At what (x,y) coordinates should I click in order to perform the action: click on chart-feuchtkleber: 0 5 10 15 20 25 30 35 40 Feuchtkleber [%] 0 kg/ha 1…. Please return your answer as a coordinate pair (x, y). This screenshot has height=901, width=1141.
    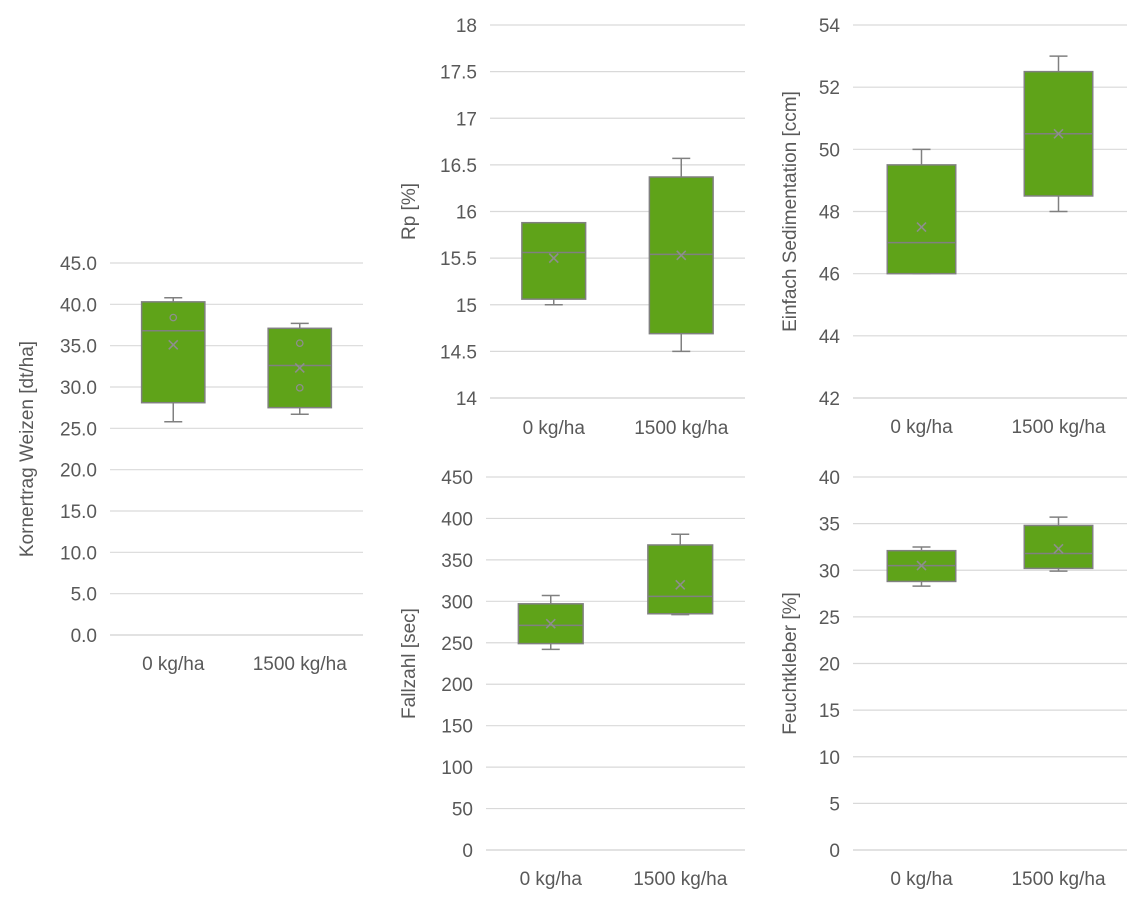
    Looking at the image, I should click on (953, 679).